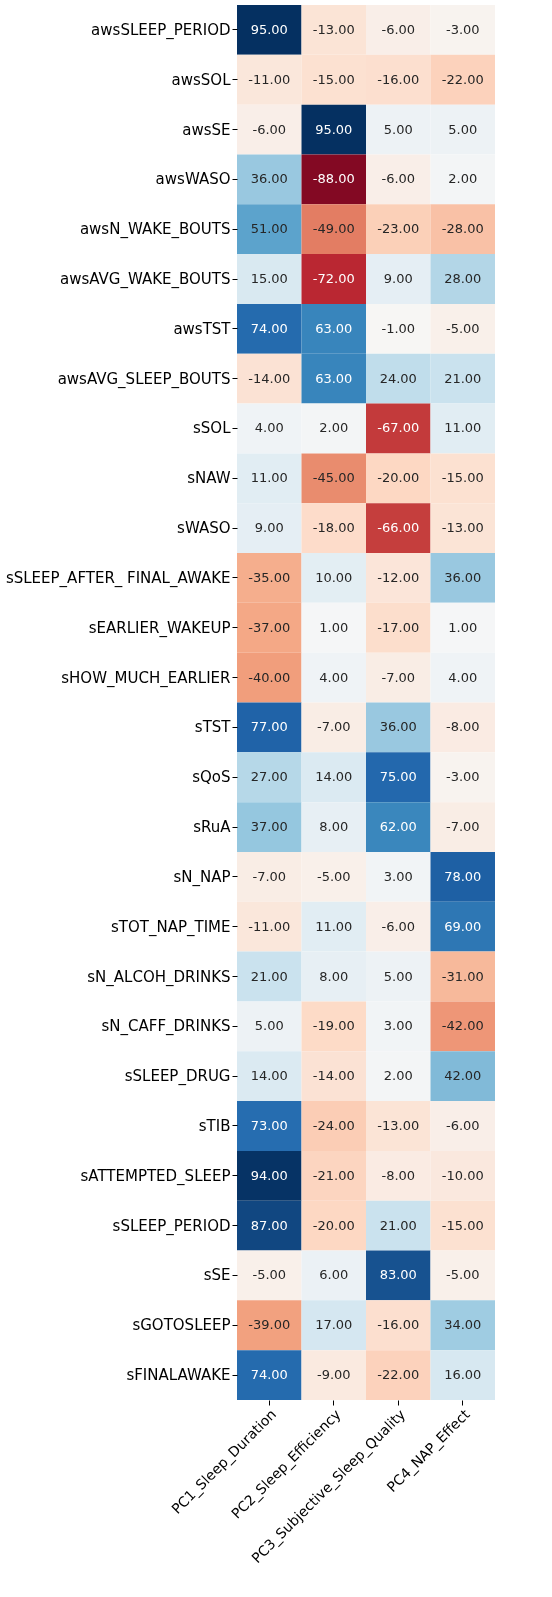 This screenshot has height=1597, width=552. Describe the element at coordinates (398, 528) in the screenshot. I see `data-label: -66.00` at that location.